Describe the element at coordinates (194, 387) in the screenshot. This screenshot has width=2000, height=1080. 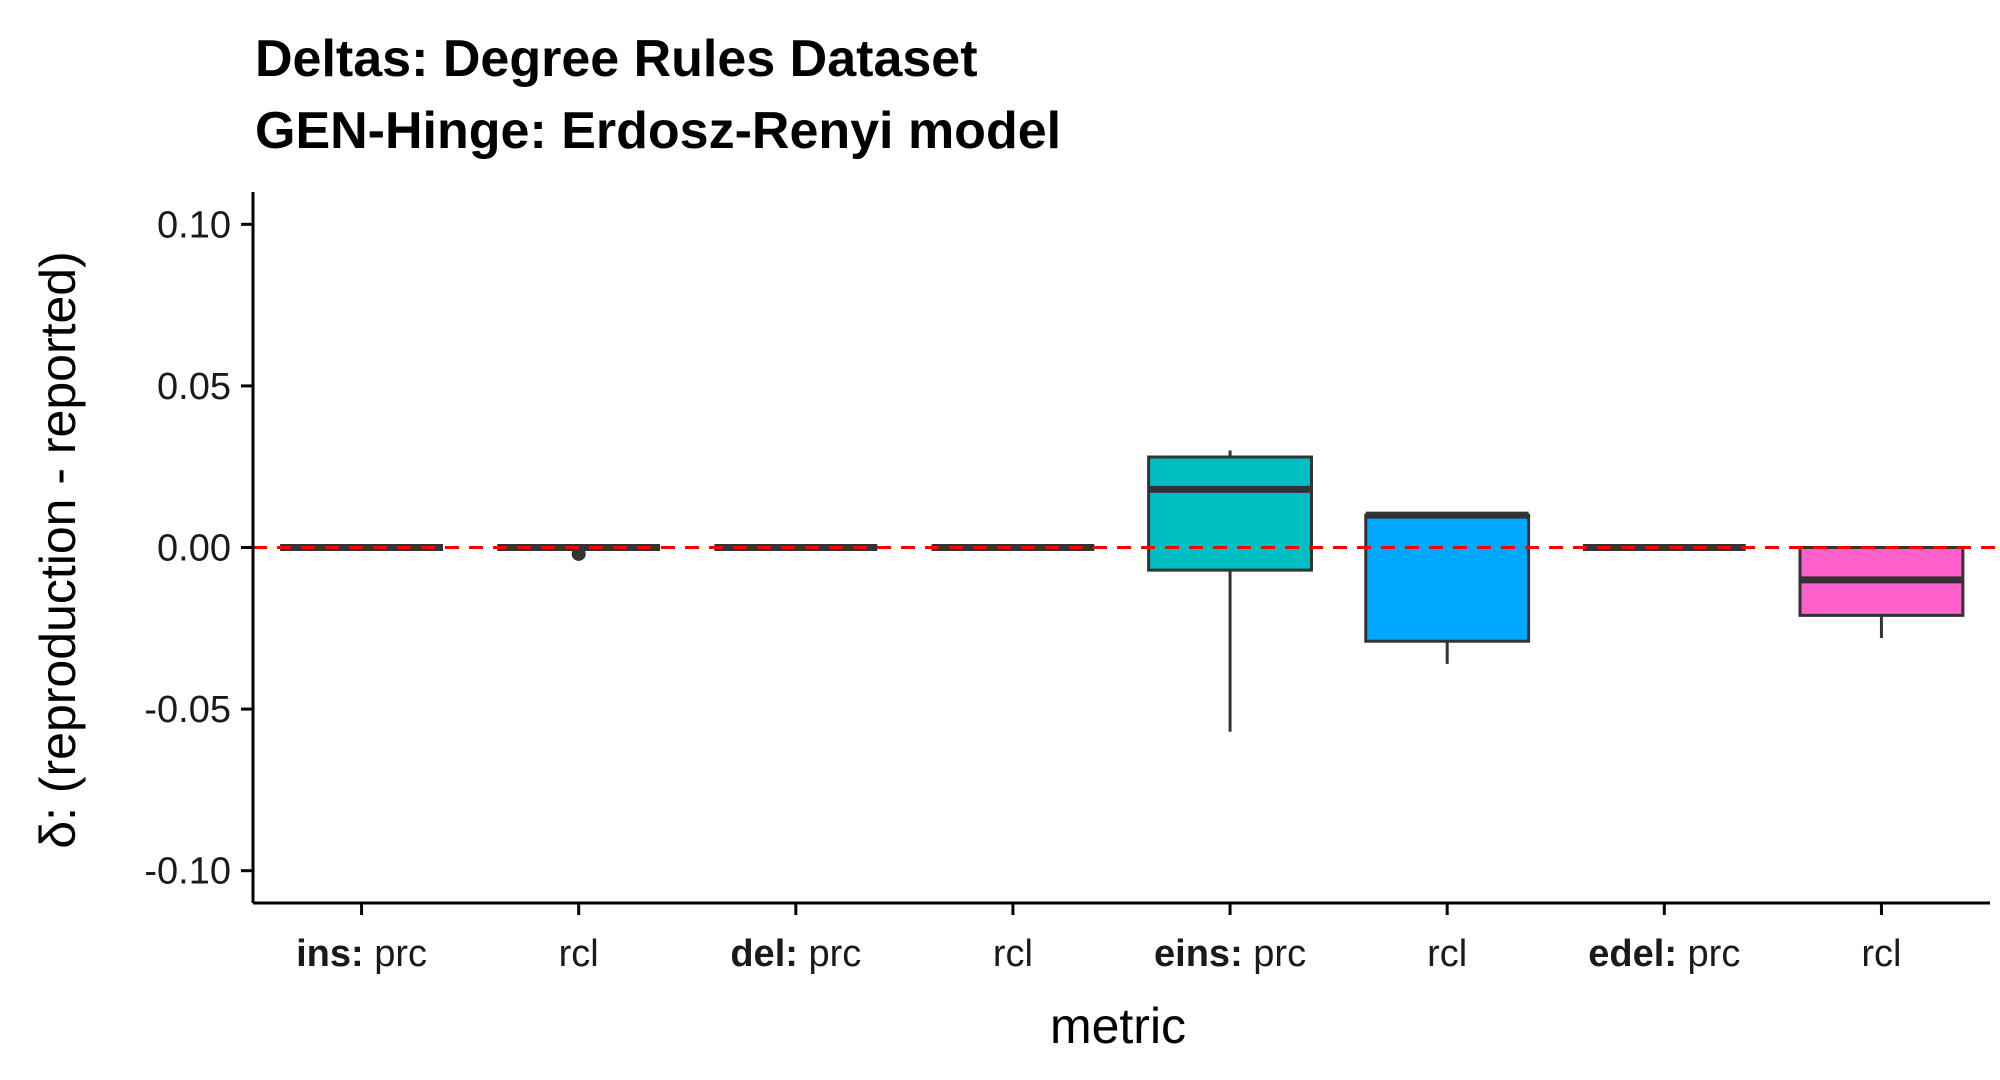
I see `y-tick-label: 0.05` at that location.